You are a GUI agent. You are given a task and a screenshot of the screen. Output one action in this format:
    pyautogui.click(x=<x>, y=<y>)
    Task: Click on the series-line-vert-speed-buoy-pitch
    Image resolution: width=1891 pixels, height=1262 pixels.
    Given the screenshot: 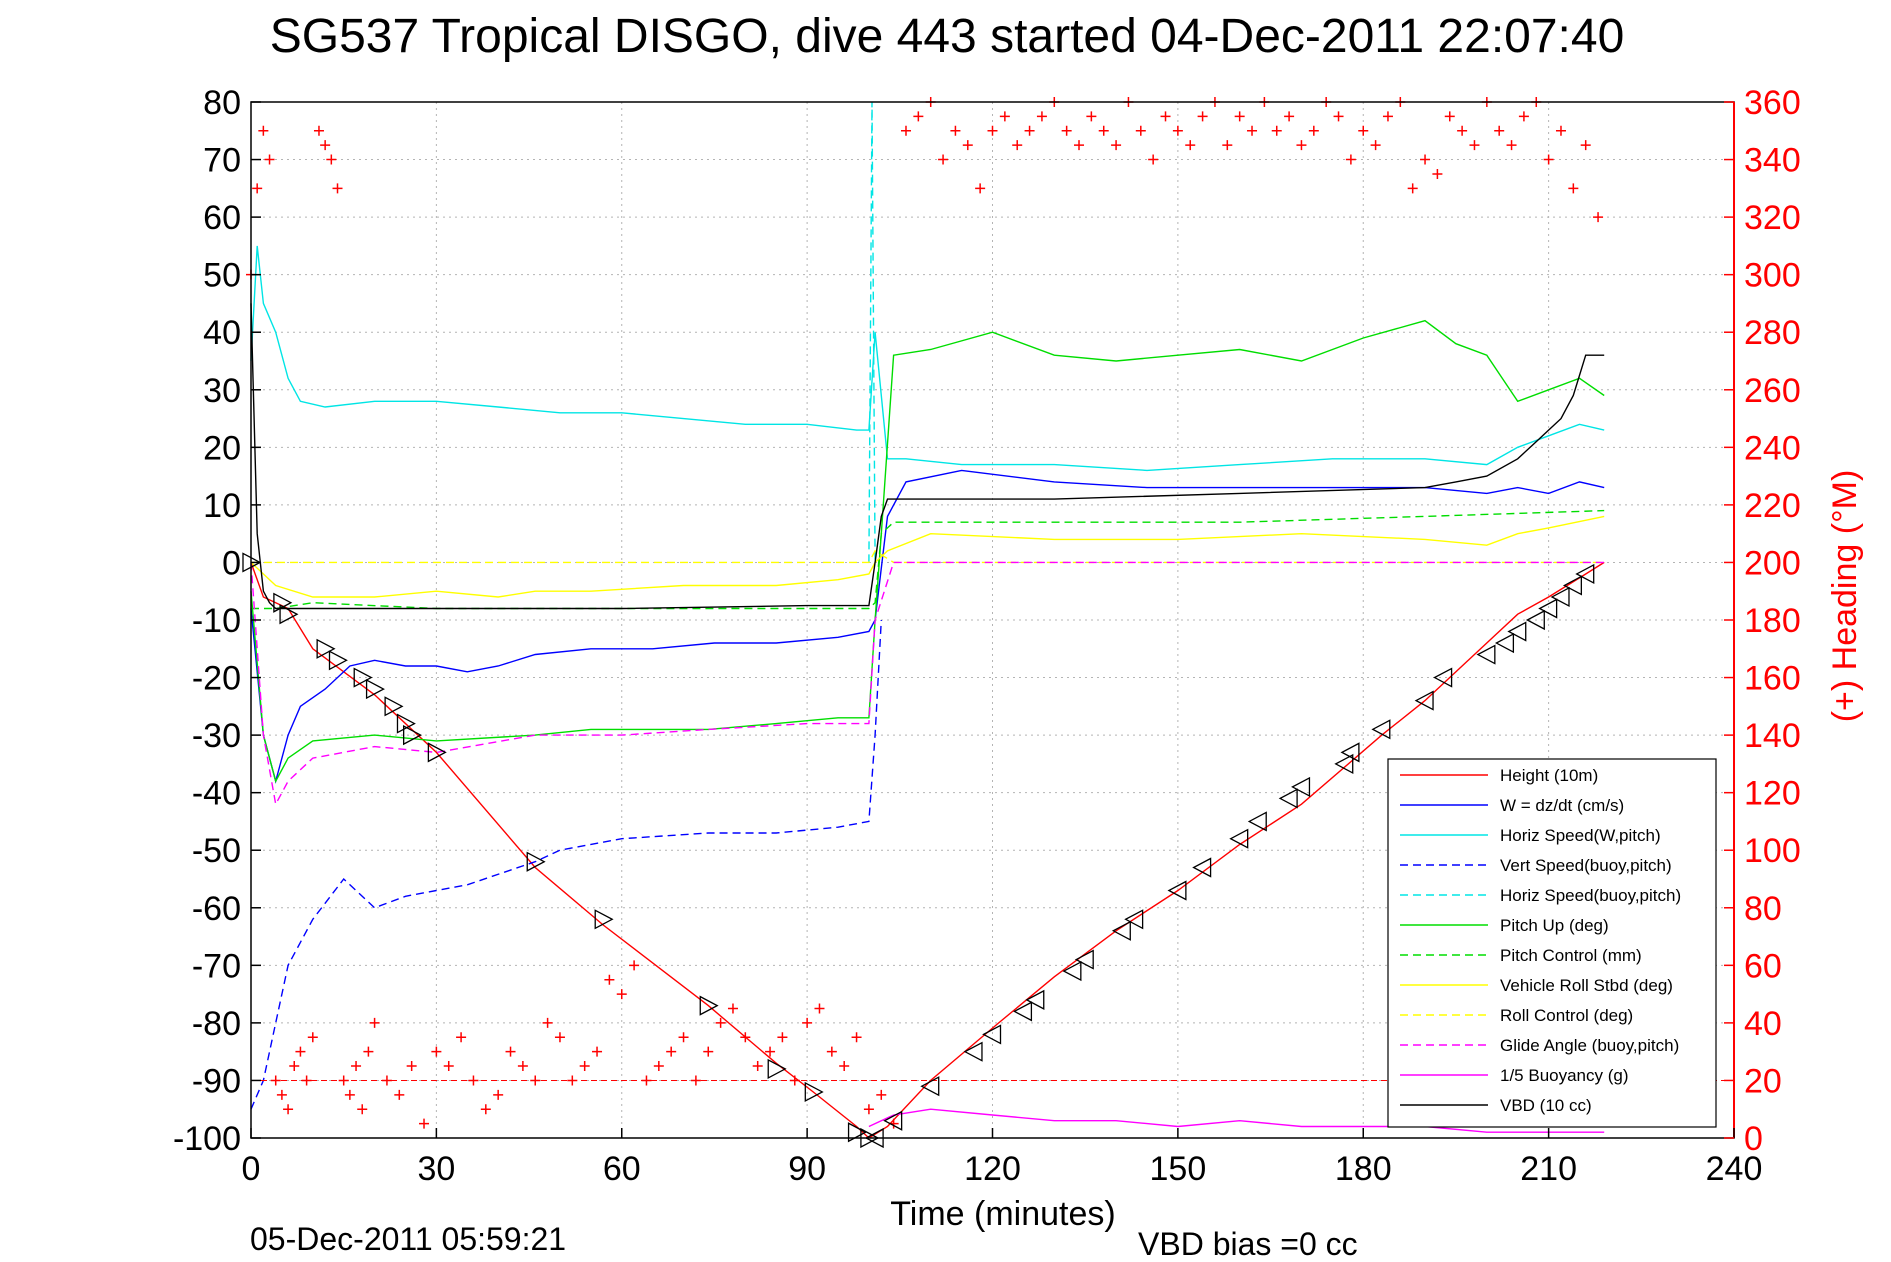 What is the action you would take?
    pyautogui.click(x=566, y=864)
    